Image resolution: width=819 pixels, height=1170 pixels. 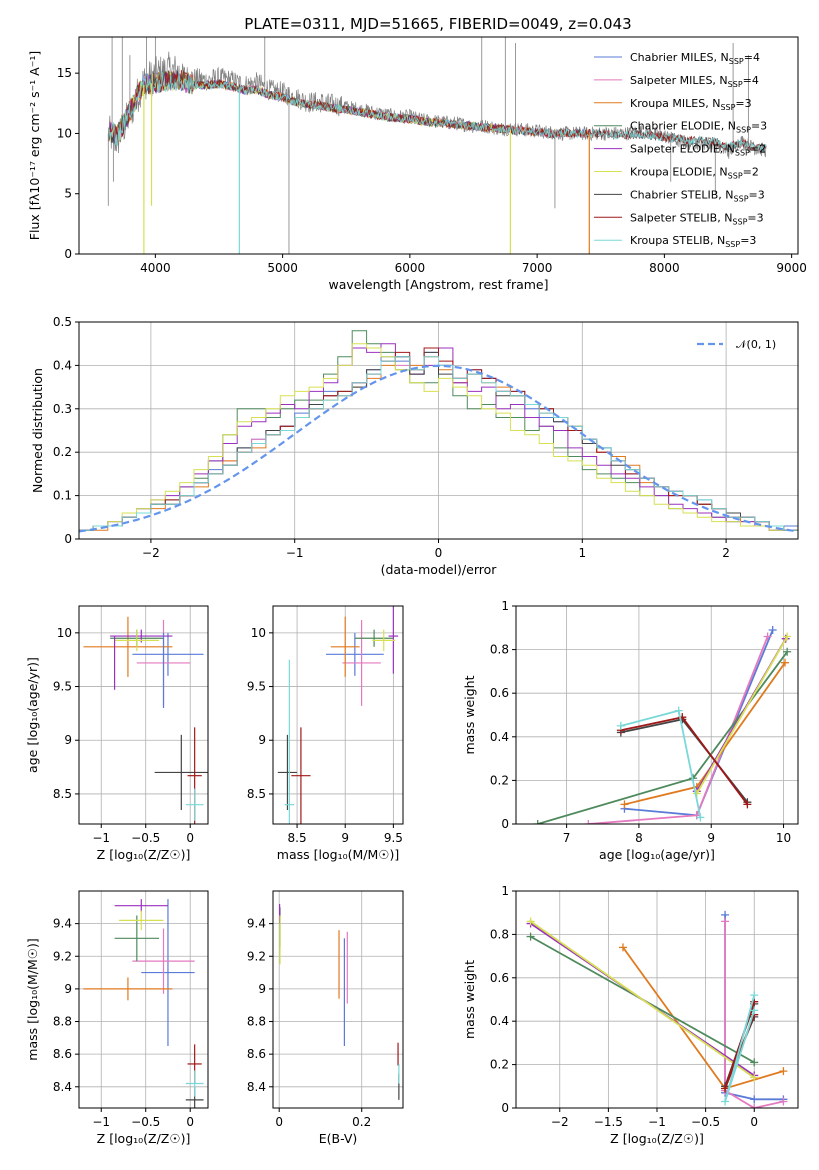 What do you see at coordinates (37, 430) in the screenshot?
I see `y-axis-label: Normed distribution` at bounding box center [37, 430].